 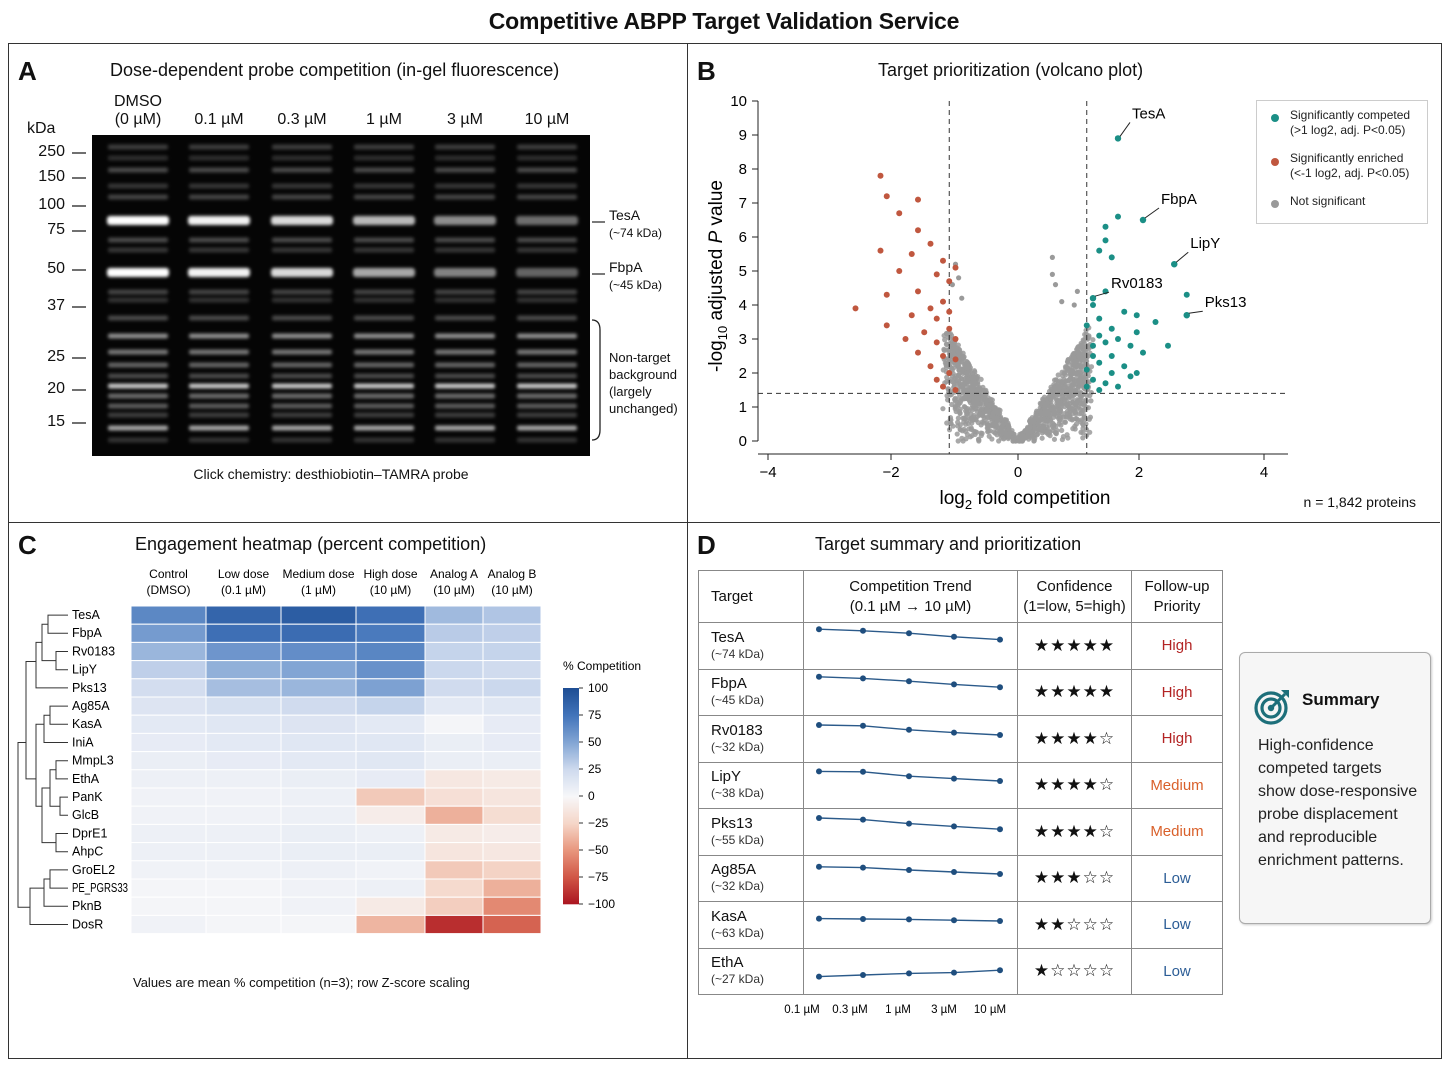 I want to click on table-row: Ag85A (~32 kDa) ★★★☆☆ Low, so click(x=960, y=878).